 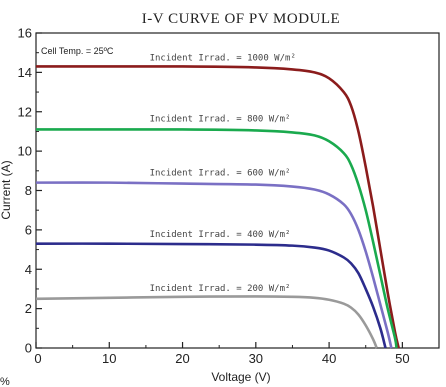 What do you see at coordinates (109, 358) in the screenshot?
I see `x-tick-label: 10` at bounding box center [109, 358].